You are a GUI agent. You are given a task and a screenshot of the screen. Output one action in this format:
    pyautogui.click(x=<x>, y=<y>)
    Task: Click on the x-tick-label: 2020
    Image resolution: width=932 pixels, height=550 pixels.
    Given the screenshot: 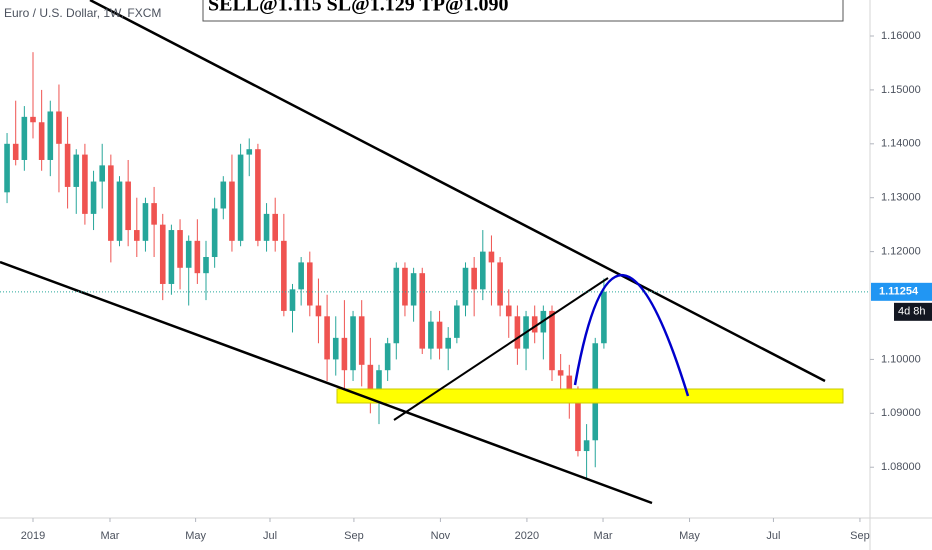 What is the action you would take?
    pyautogui.click(x=527, y=536)
    